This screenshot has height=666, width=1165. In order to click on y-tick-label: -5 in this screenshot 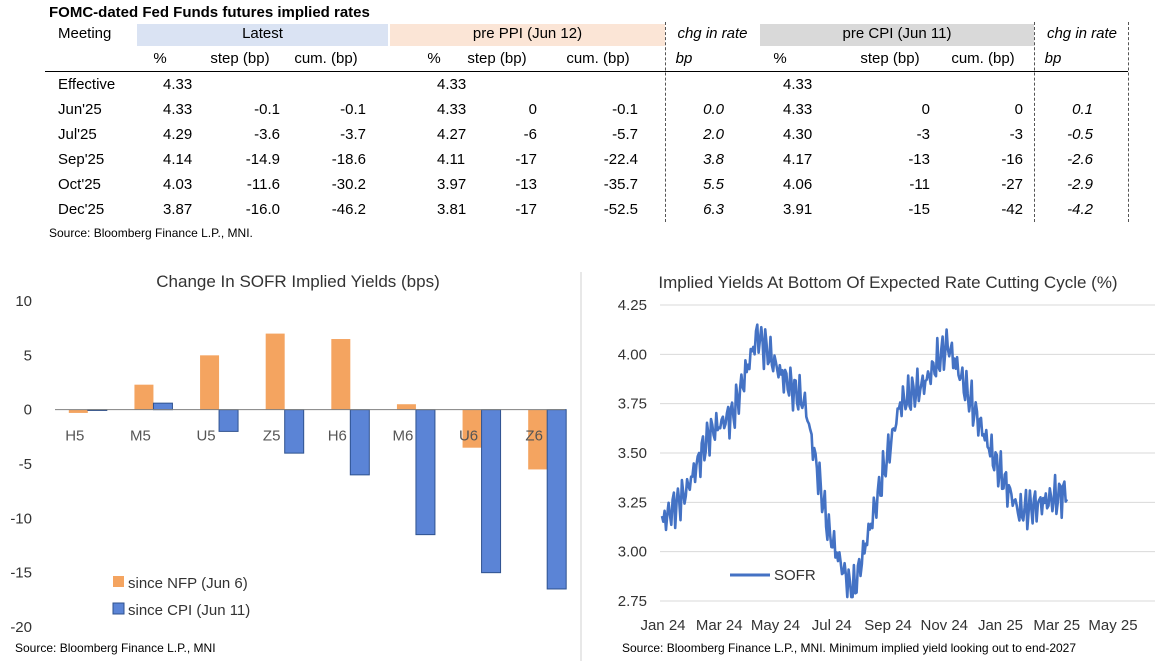, I will do `click(25, 464)`.